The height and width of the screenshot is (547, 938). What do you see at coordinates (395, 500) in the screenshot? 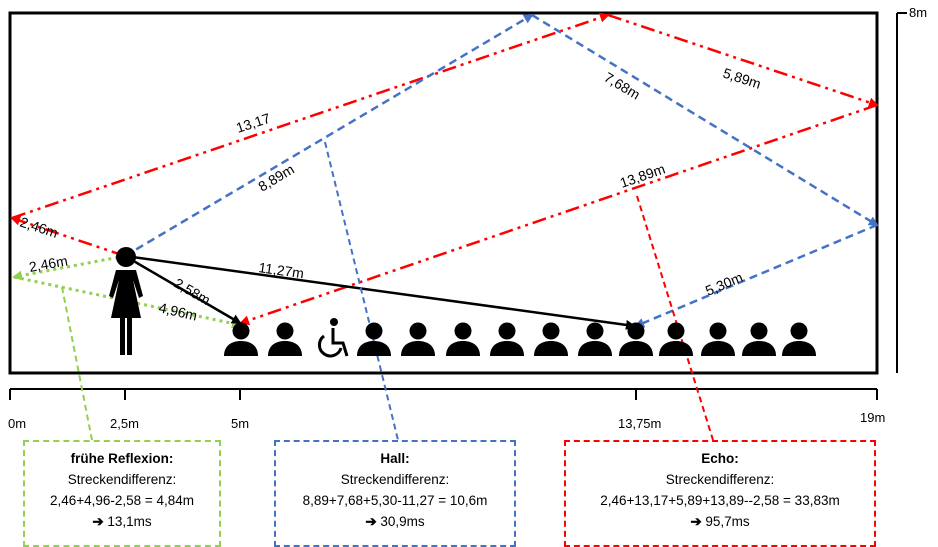
I see `hall-formula: 8,89+7,68+5,30-11,27 = 10,6m` at bounding box center [395, 500].